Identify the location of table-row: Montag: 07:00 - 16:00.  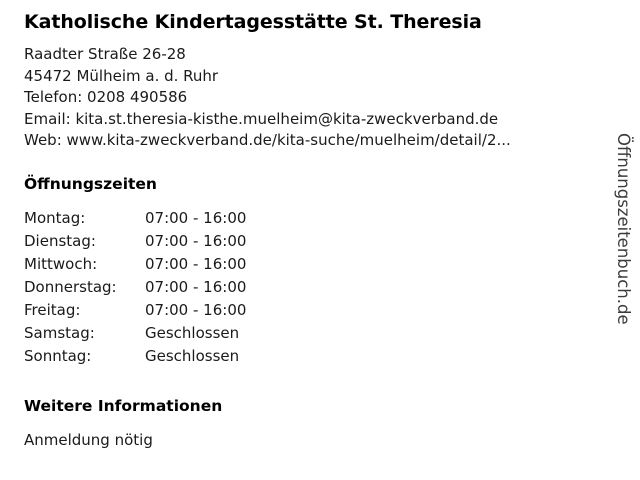
(135, 218).